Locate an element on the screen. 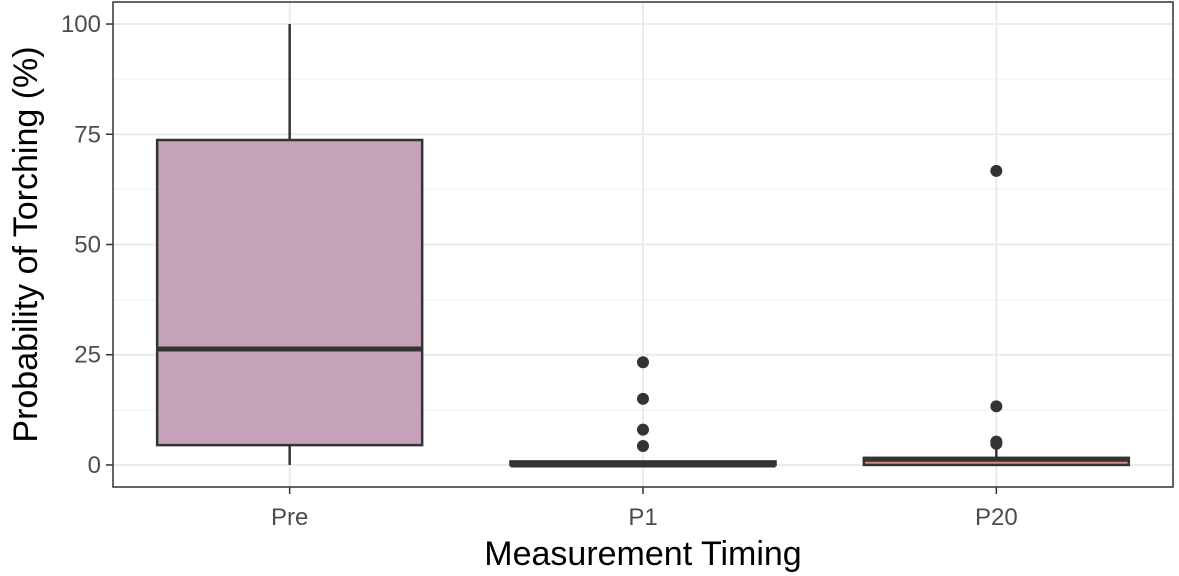  box-p20 is located at coordinates (996, 315).